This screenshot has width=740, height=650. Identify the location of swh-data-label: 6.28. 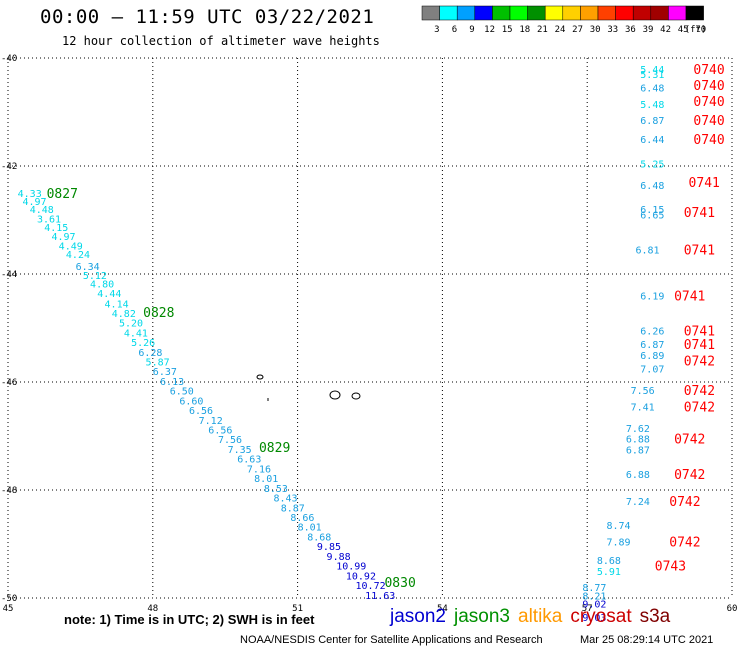
(150, 353).